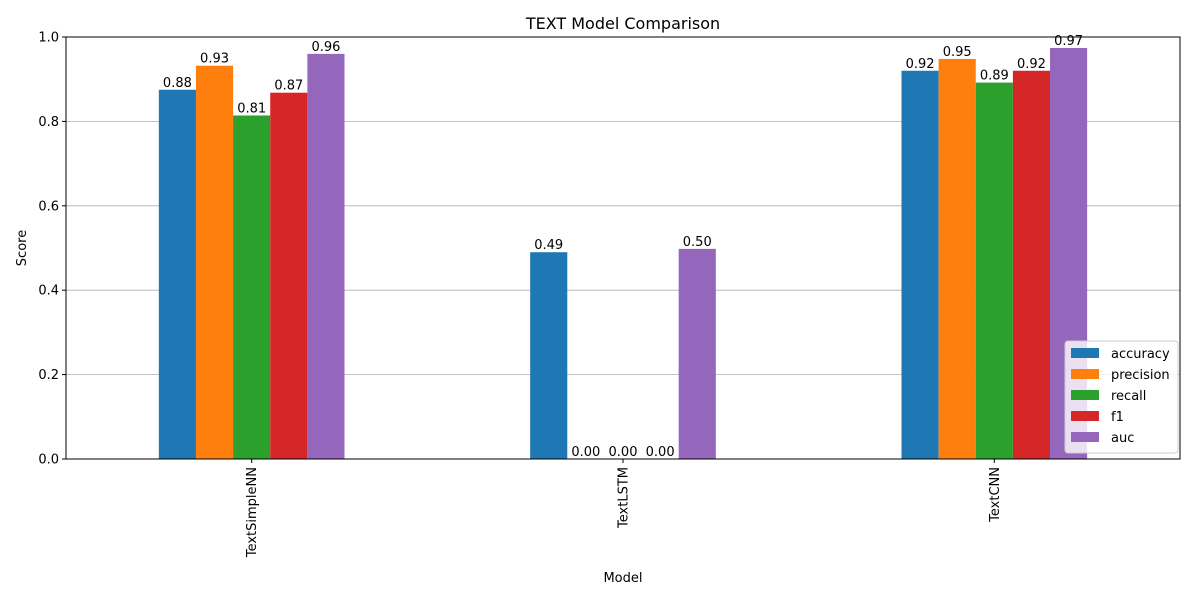 The width and height of the screenshot is (1200, 604). Describe the element at coordinates (1085, 353) in the screenshot. I see `legend-swatch-accuracy` at that location.